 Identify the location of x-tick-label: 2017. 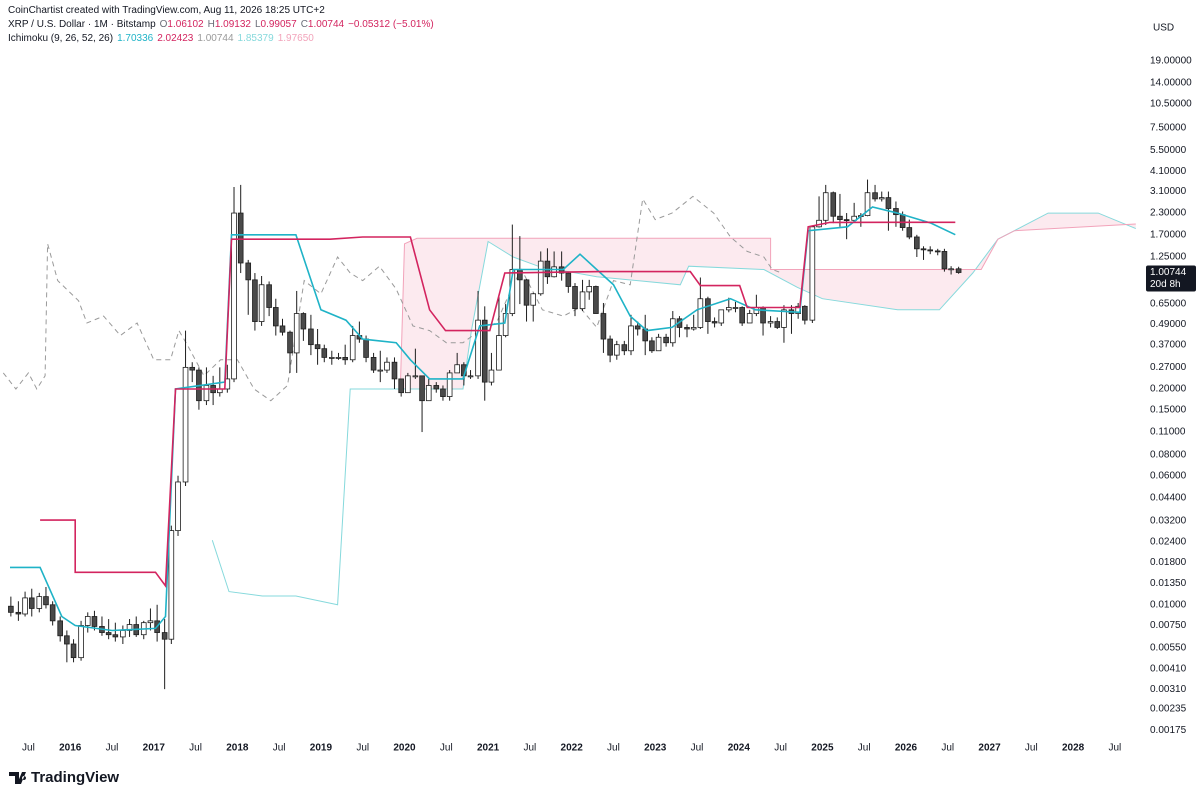
(154, 748).